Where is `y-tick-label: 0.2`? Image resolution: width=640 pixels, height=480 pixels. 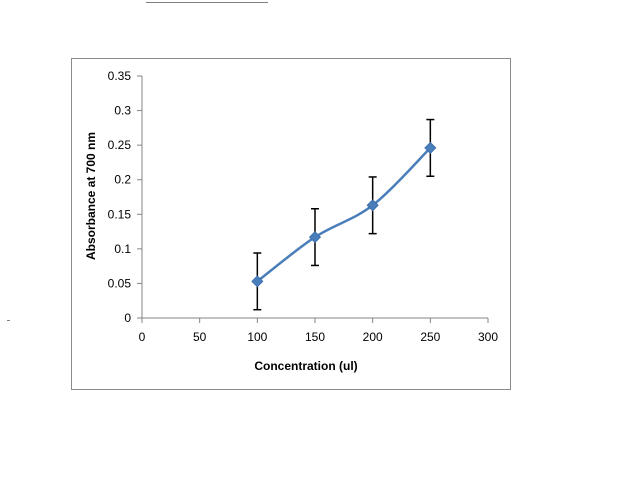
y-tick-label: 0.2 is located at coordinates (122, 180).